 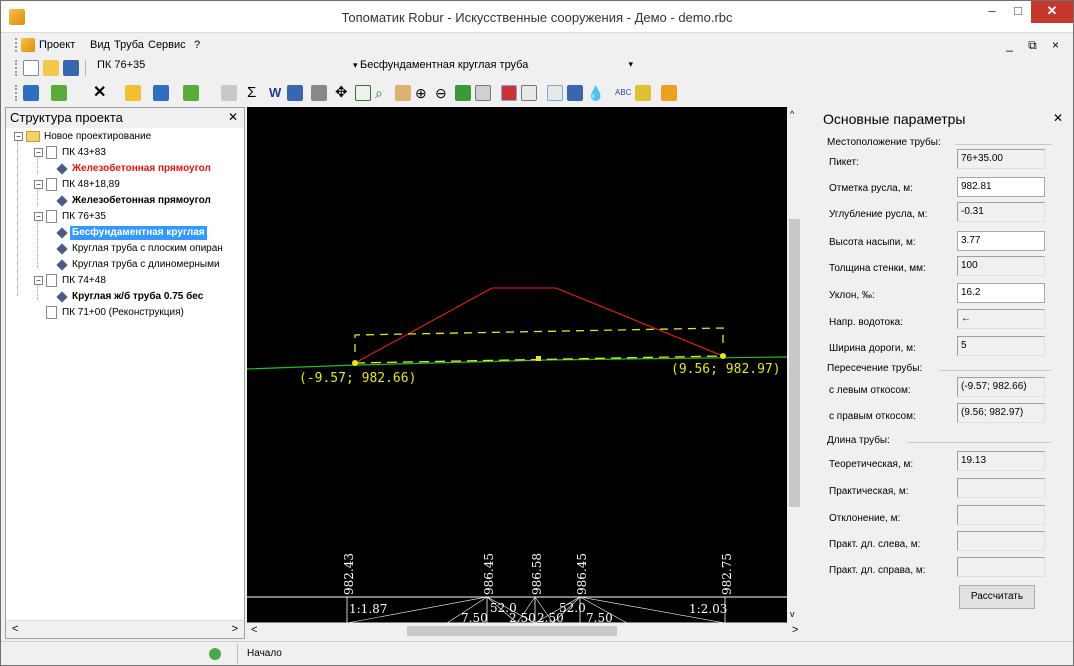 What do you see at coordinates (537, 609) in the screenshot?
I see `table-diagonals` at bounding box center [537, 609].